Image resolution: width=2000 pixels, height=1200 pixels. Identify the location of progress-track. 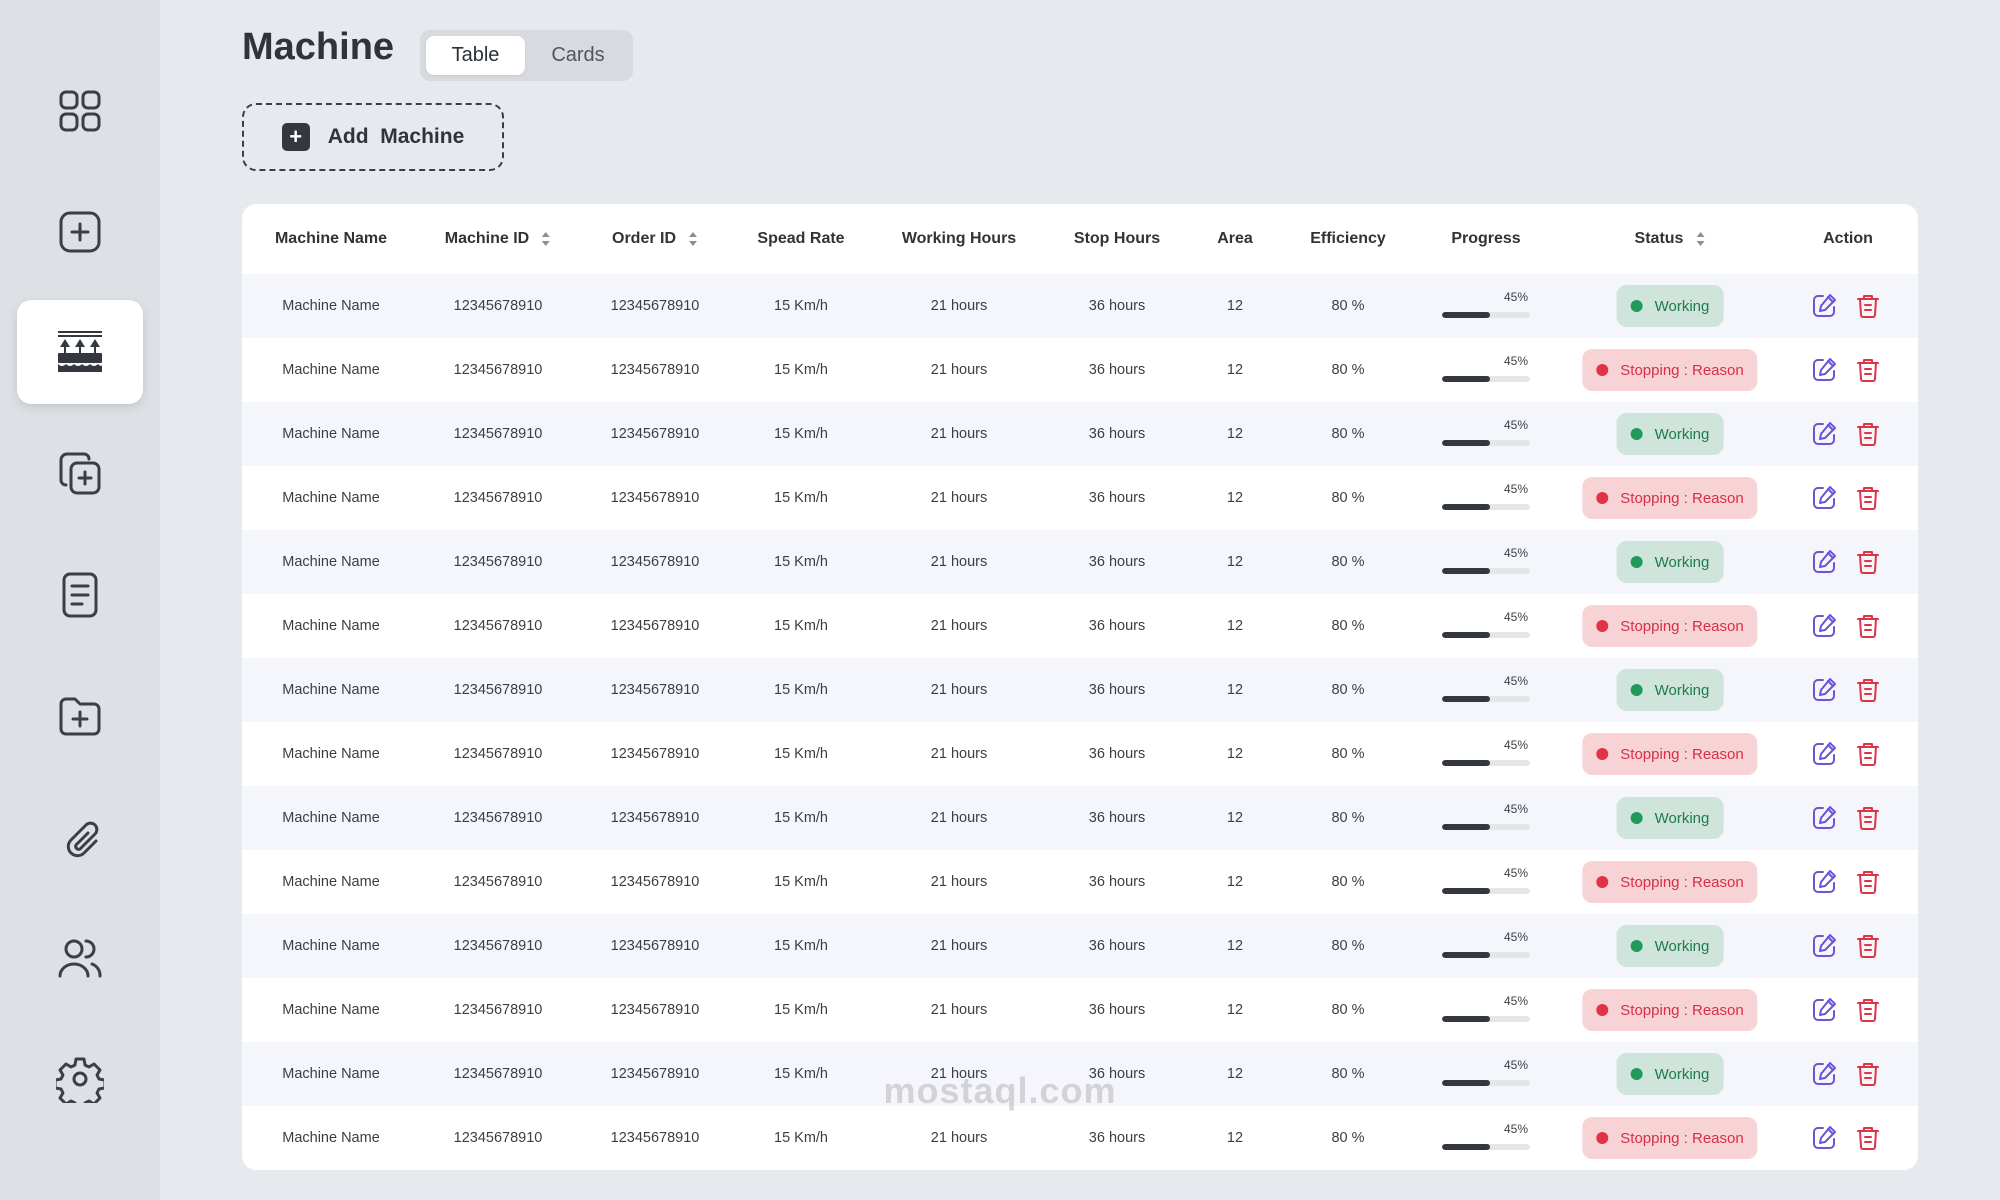
(1486, 955).